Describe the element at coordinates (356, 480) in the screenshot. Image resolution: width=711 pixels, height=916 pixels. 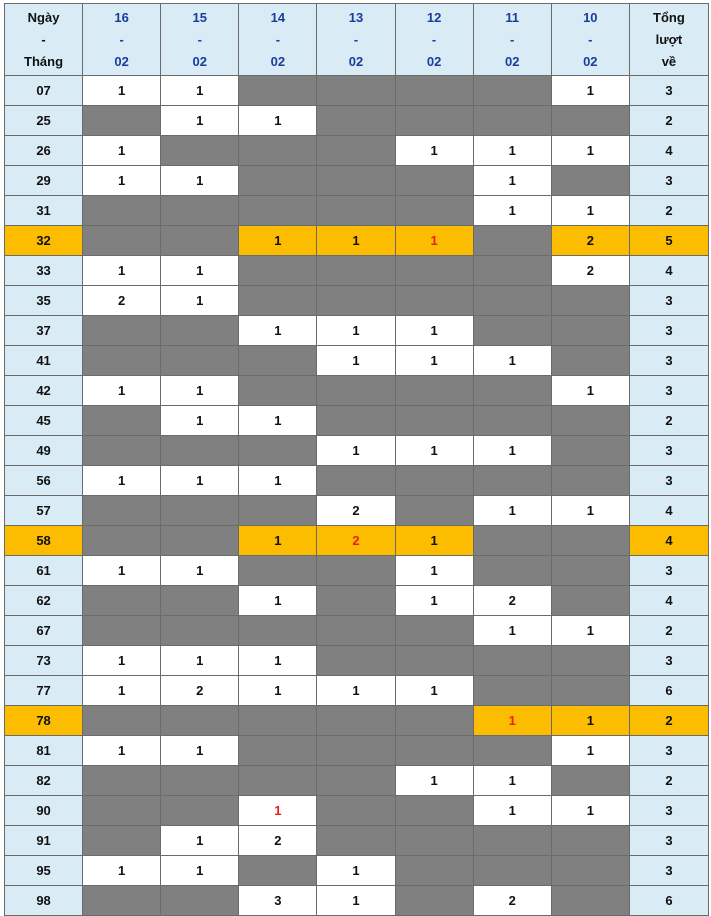
I see `table-row: 56 1 1 1 3` at that location.